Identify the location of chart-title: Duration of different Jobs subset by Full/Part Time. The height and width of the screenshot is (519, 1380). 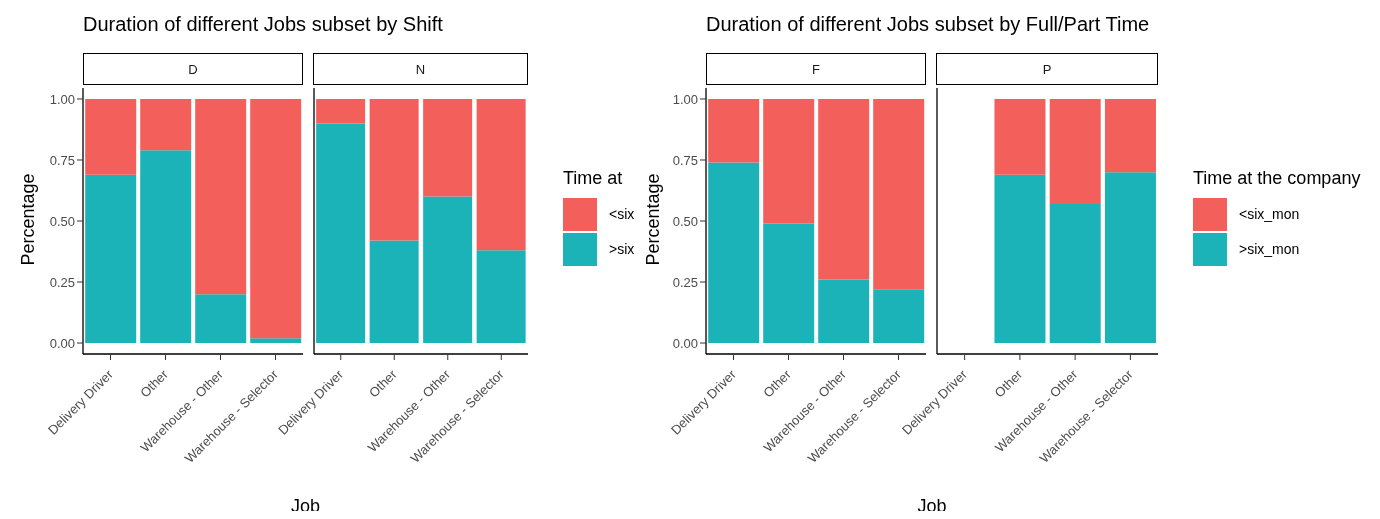
(928, 24).